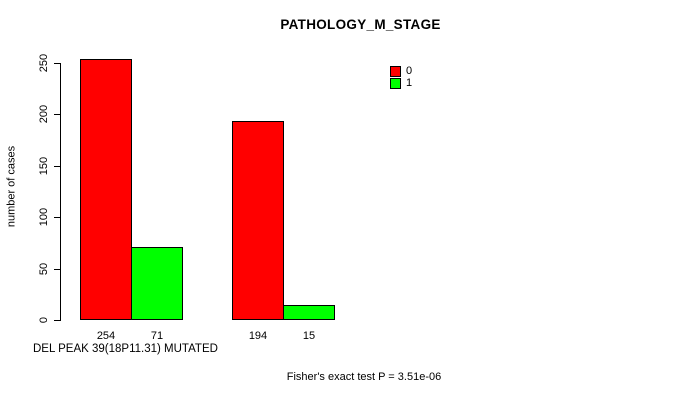 Image resolution: width=690 pixels, height=400 pixels. What do you see at coordinates (409, 71) in the screenshot?
I see `legend-label: 0` at bounding box center [409, 71].